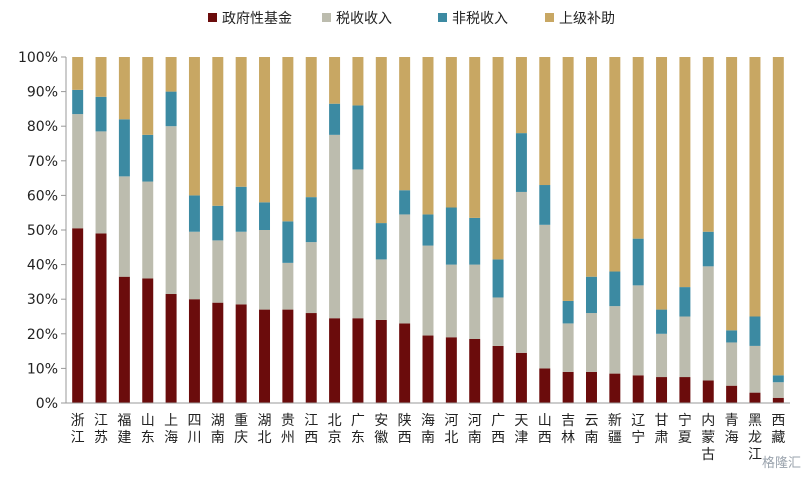  I want to click on x-tick-label: 东, so click(148, 438).